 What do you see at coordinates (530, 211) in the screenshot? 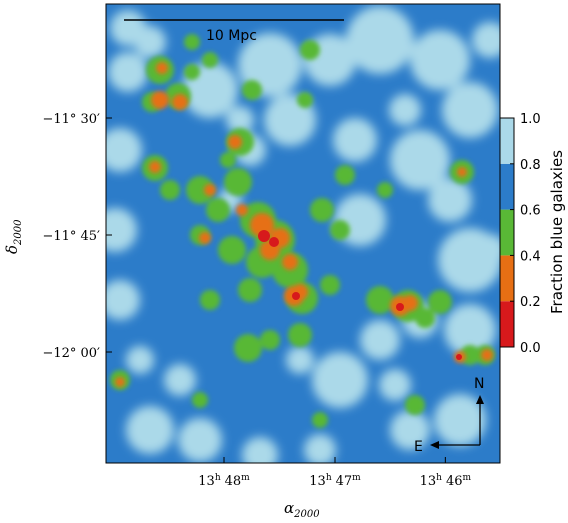
I see `colorbar-tick-label-3: 0.6` at bounding box center [530, 211].